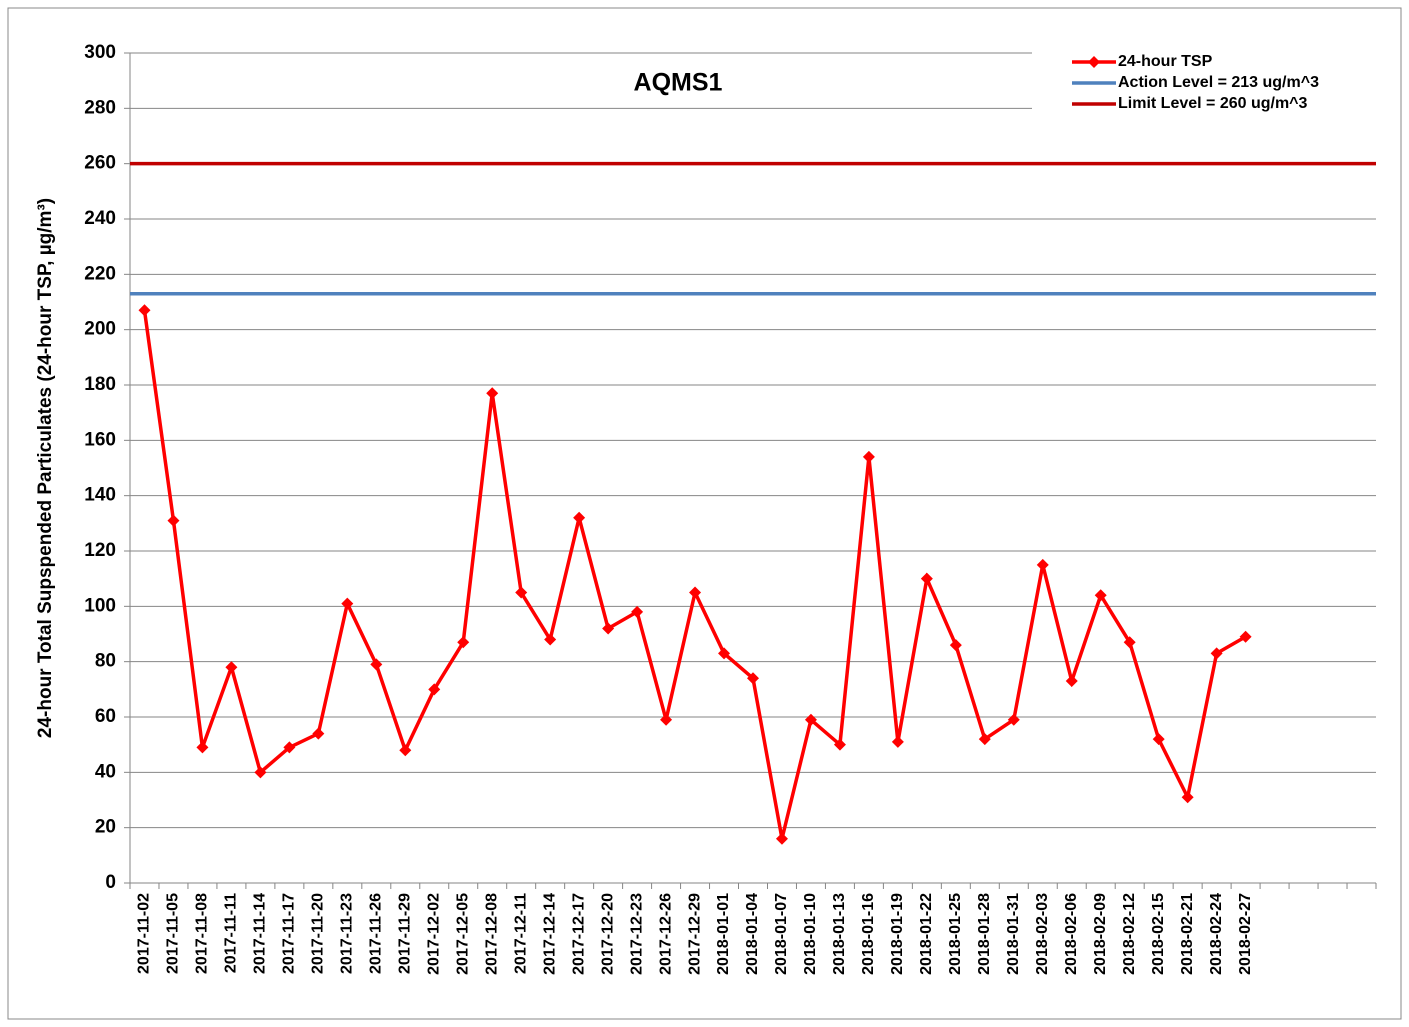 This screenshot has width=1409, height=1027. Describe the element at coordinates (376, 933) in the screenshot. I see `x-tick-label: 2017-11-26` at that location.